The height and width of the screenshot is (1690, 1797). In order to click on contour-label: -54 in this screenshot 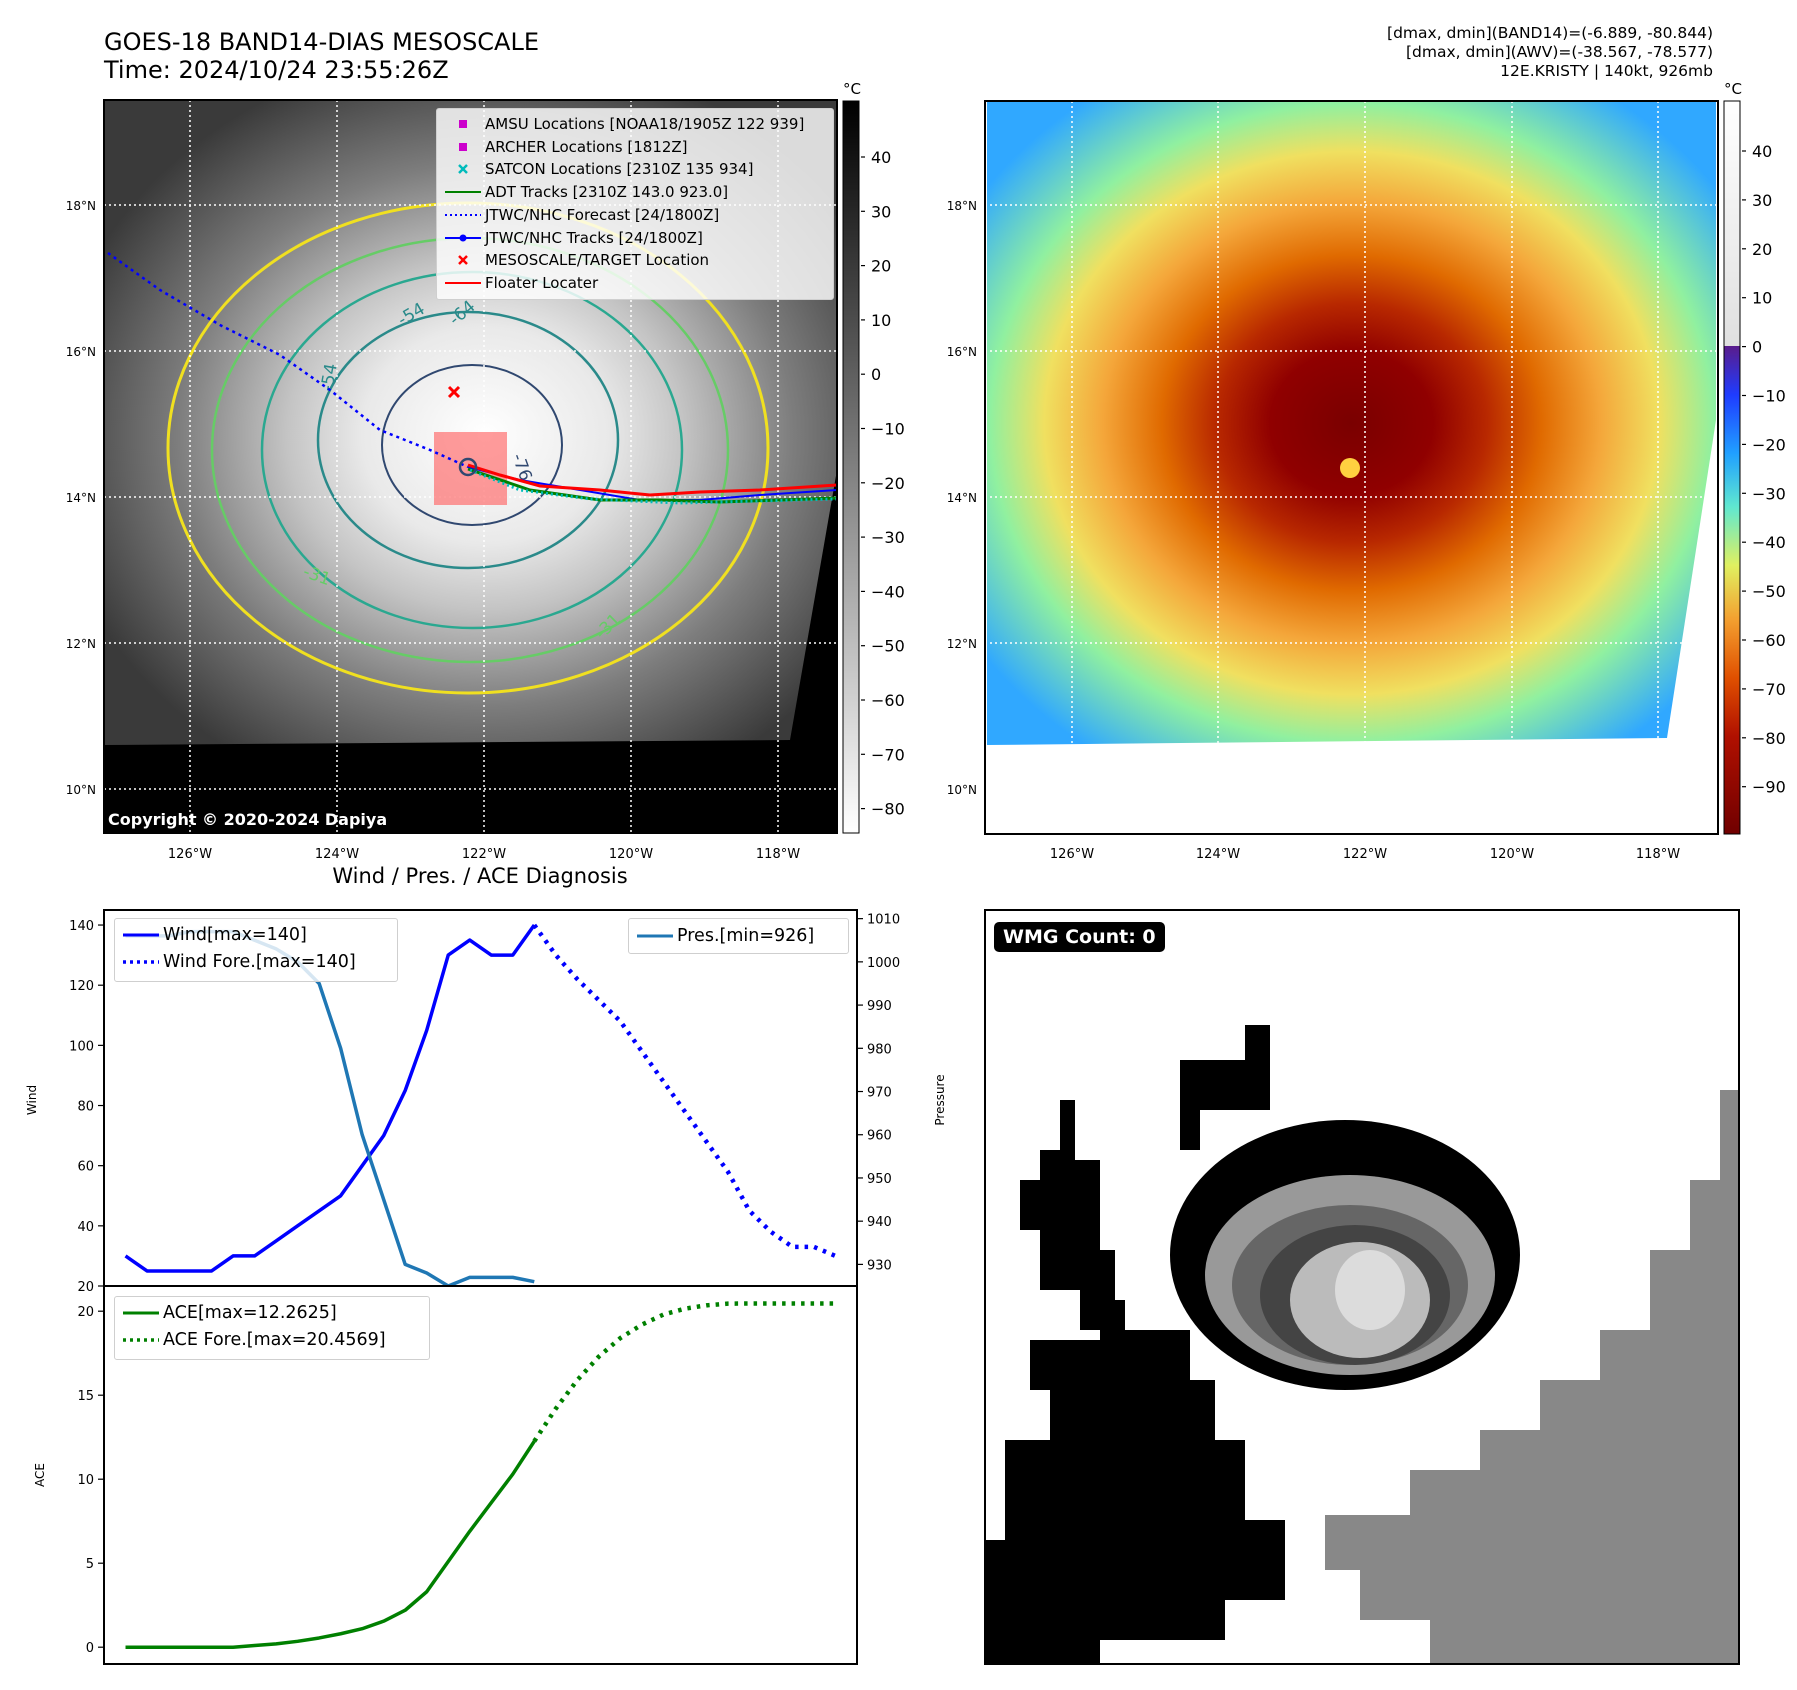, I will do `click(329, 377)`.